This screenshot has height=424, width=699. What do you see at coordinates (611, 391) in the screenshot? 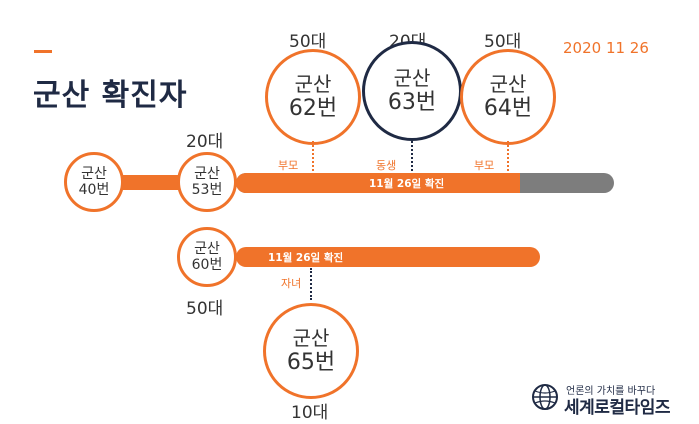
I see `logo-slogan: 언론의 가치를 바꾸다` at bounding box center [611, 391].